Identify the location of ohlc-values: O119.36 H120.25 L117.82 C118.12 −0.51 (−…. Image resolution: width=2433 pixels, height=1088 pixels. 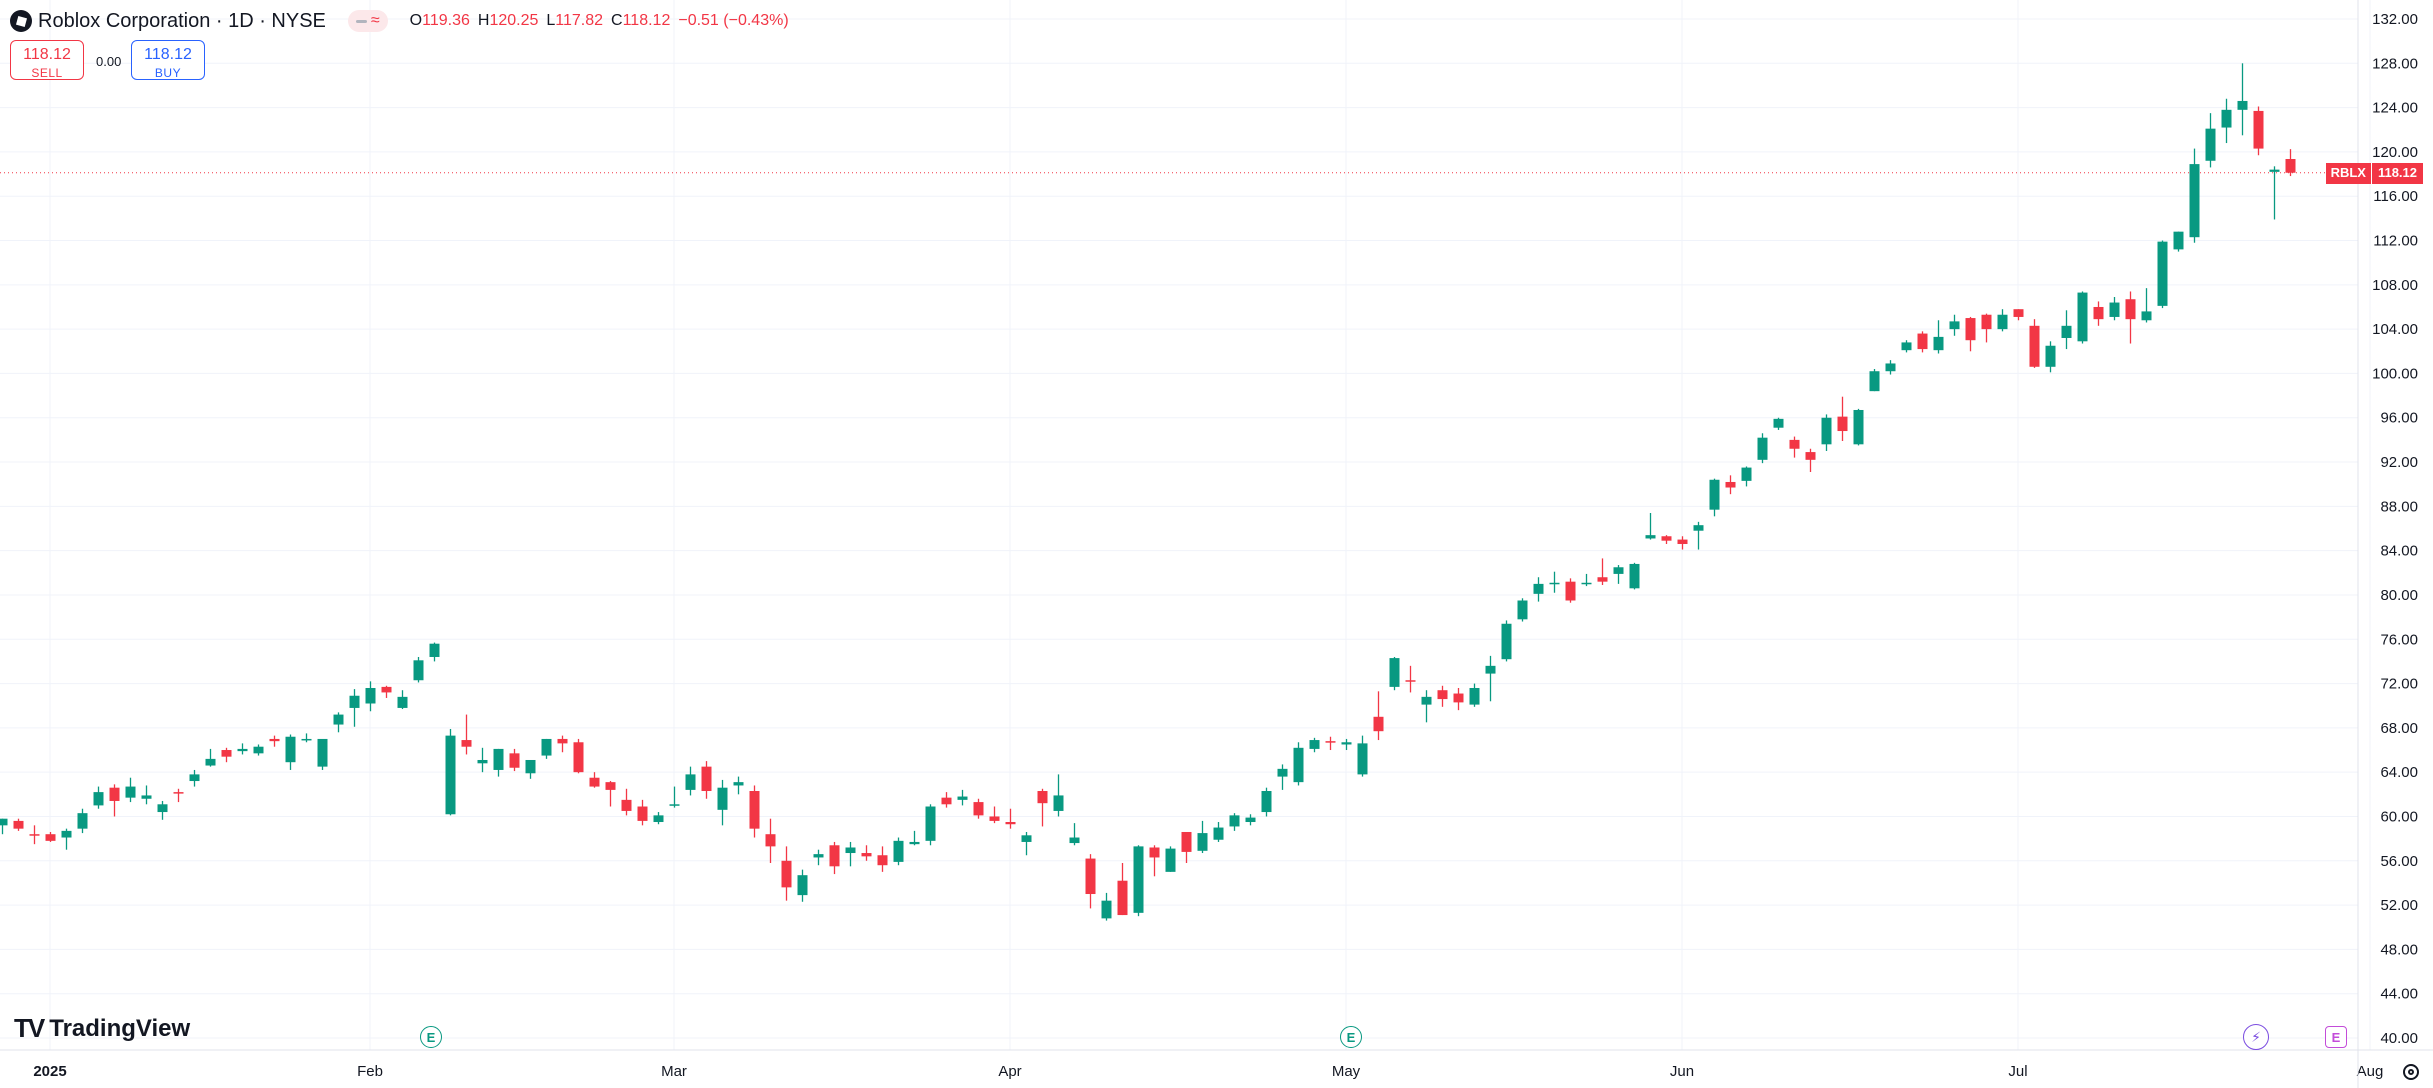
(599, 20).